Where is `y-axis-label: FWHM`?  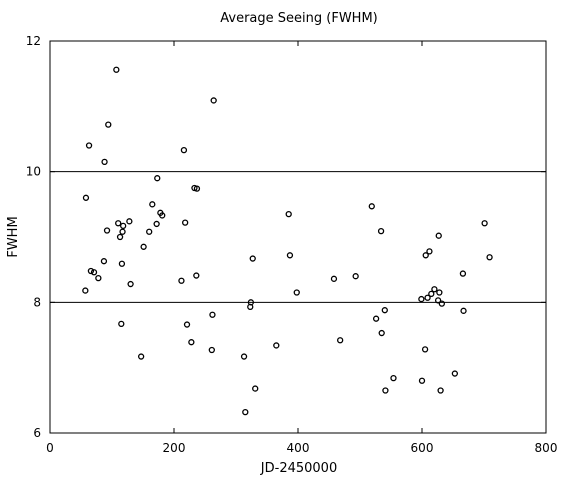 y-axis-label: FWHM is located at coordinates (13, 236).